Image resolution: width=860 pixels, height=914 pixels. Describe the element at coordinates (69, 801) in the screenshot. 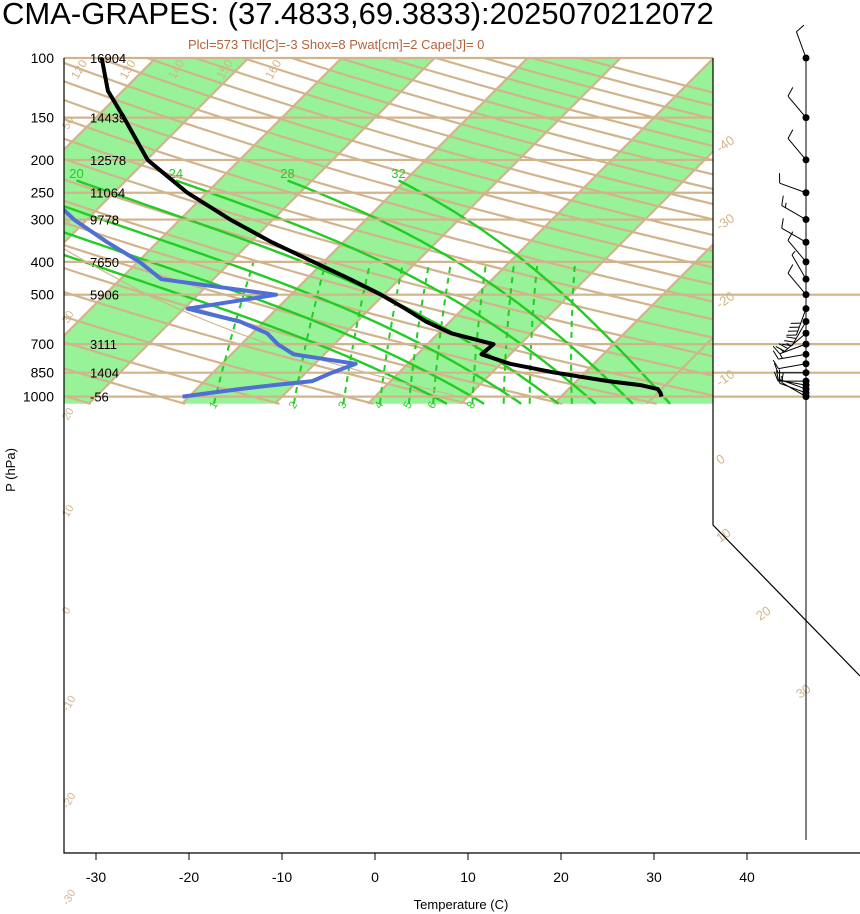

I see `left-isotherm-label: -20` at that location.